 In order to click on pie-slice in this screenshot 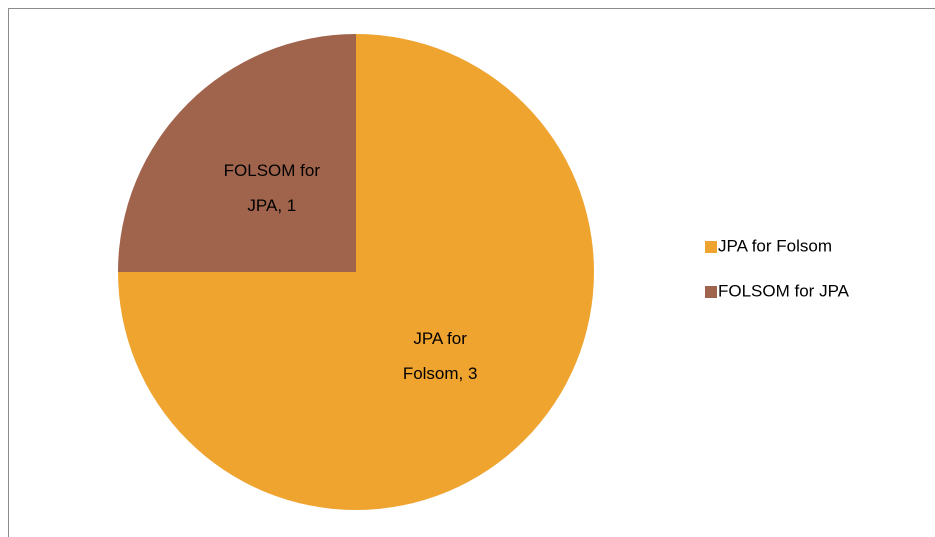, I will do `click(237, 153)`.